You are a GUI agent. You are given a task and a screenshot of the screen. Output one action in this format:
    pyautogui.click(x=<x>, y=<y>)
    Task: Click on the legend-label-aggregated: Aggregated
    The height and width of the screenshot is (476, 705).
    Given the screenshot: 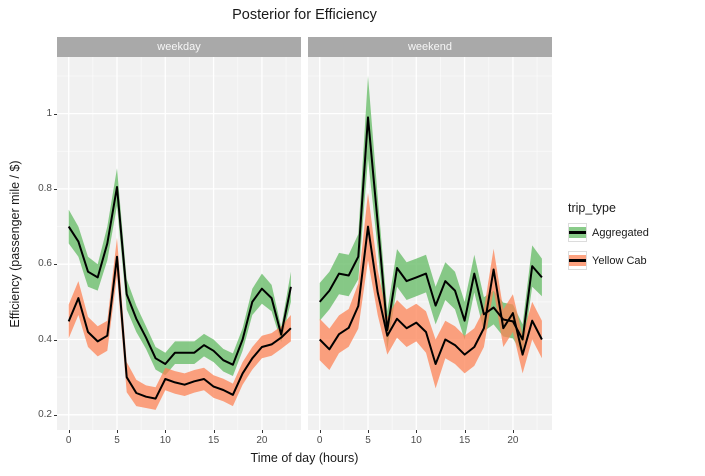 What is the action you would take?
    pyautogui.click(x=620, y=232)
    